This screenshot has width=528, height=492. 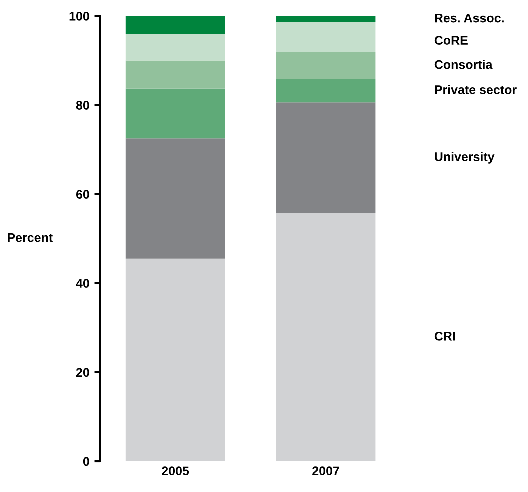 What do you see at coordinates (476, 89) in the screenshot?
I see `text: Private sector` at bounding box center [476, 89].